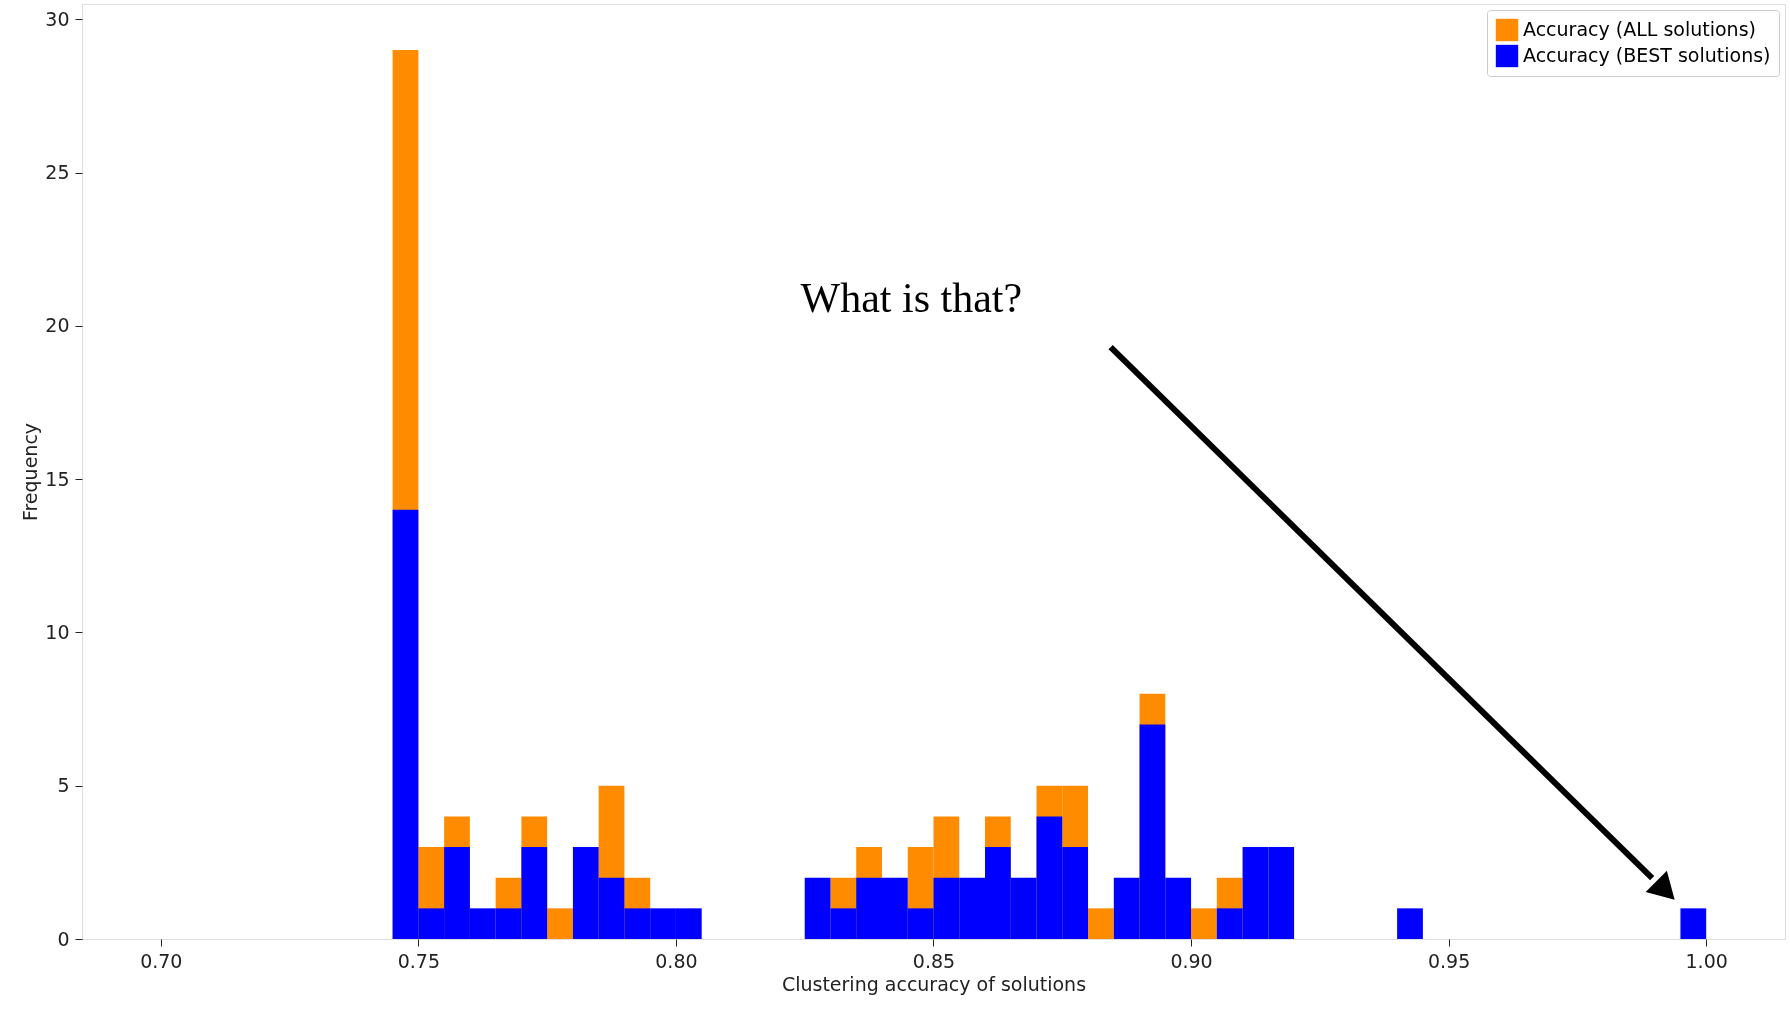 The height and width of the screenshot is (1019, 1790). I want to click on y-axis-title: Frequency, so click(30, 472).